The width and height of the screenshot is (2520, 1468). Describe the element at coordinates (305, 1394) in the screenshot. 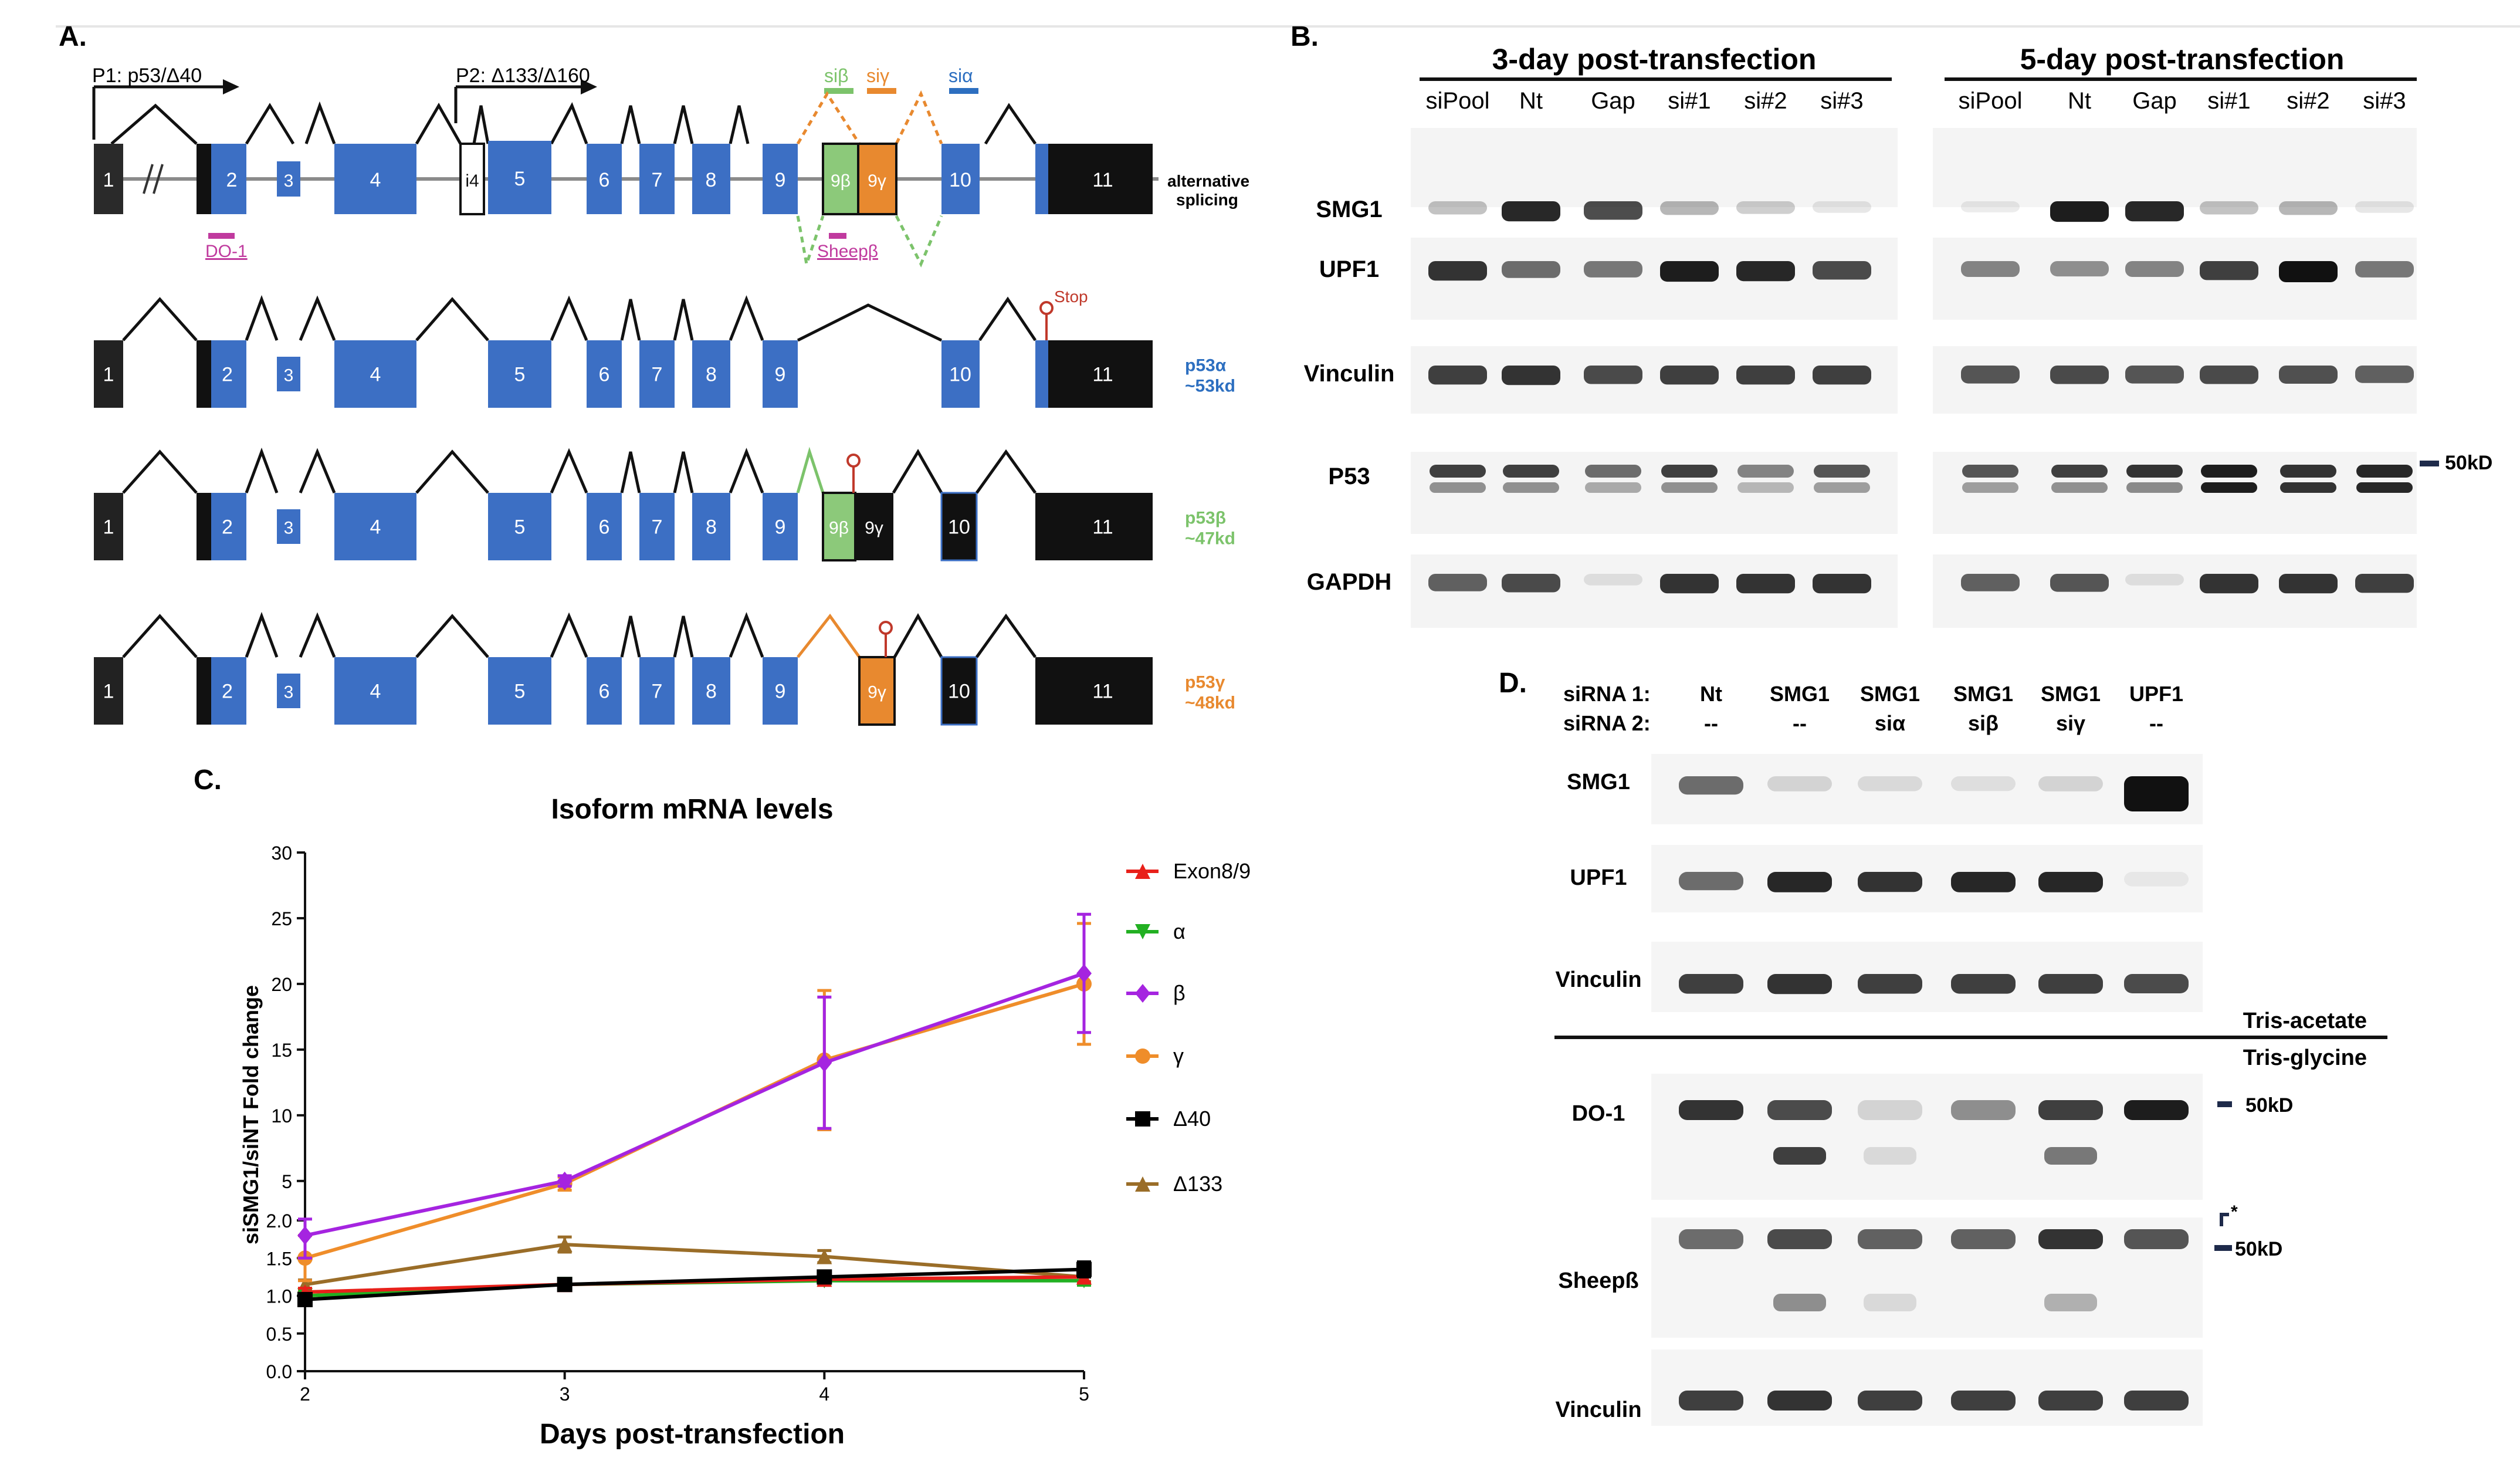

I see `x-tick-label: 2` at that location.